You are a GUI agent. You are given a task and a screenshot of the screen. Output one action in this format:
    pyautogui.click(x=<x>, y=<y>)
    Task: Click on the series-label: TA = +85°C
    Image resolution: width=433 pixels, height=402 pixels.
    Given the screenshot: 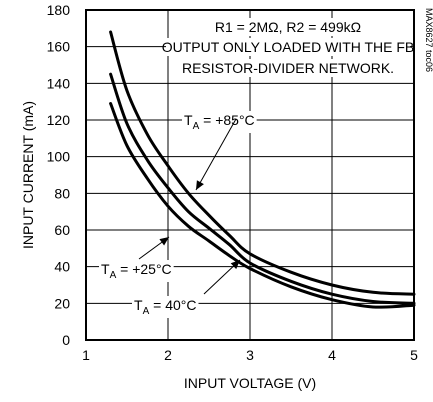 What is the action you would take?
    pyautogui.click(x=219, y=122)
    